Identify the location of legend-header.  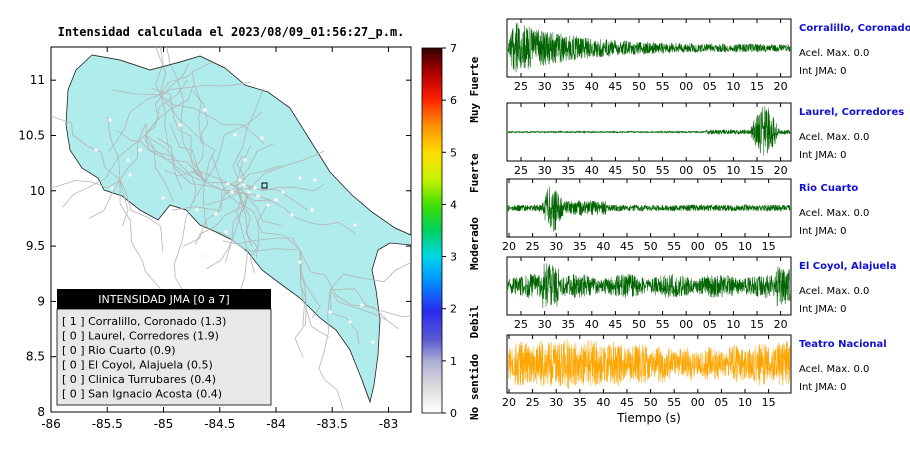
(164, 299).